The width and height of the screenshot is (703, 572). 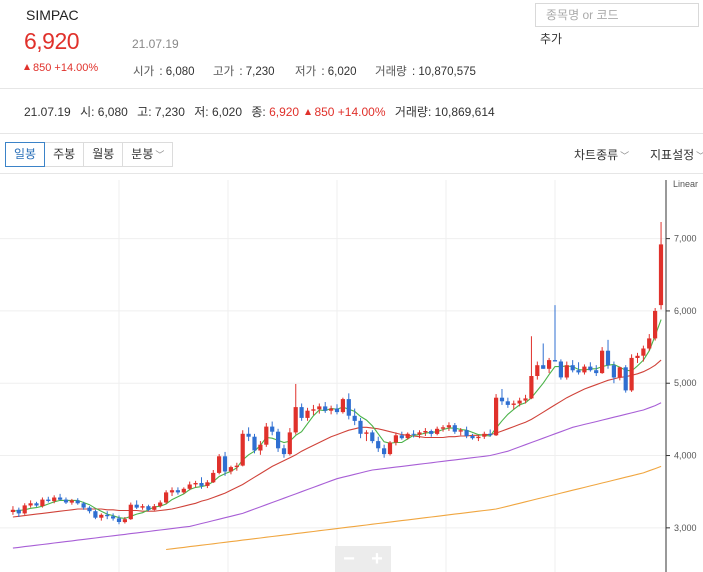 I want to click on open-value: 6,080, so click(x=180, y=72).